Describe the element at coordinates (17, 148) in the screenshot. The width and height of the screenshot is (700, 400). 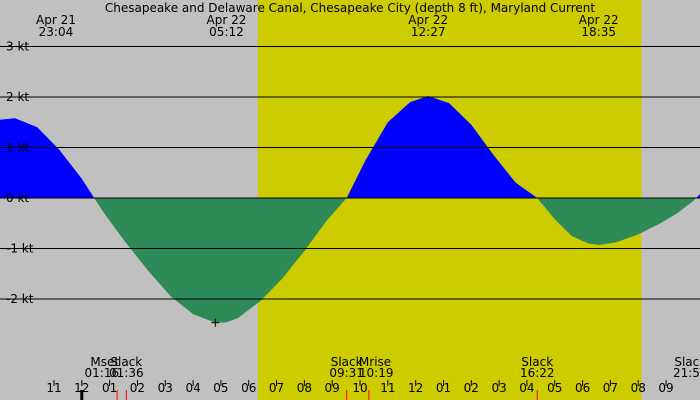
I see `y-tick-label: 1 kt` at that location.